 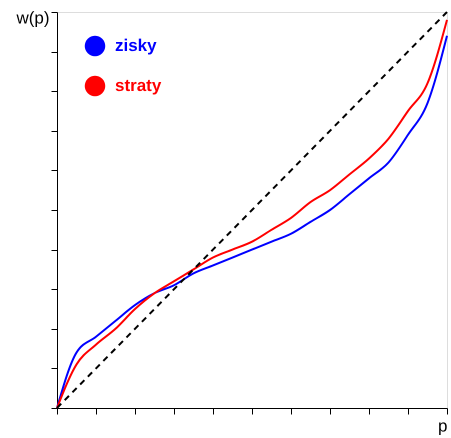 What do you see at coordinates (136, 45) in the screenshot?
I see `legend-label: zisky` at bounding box center [136, 45].